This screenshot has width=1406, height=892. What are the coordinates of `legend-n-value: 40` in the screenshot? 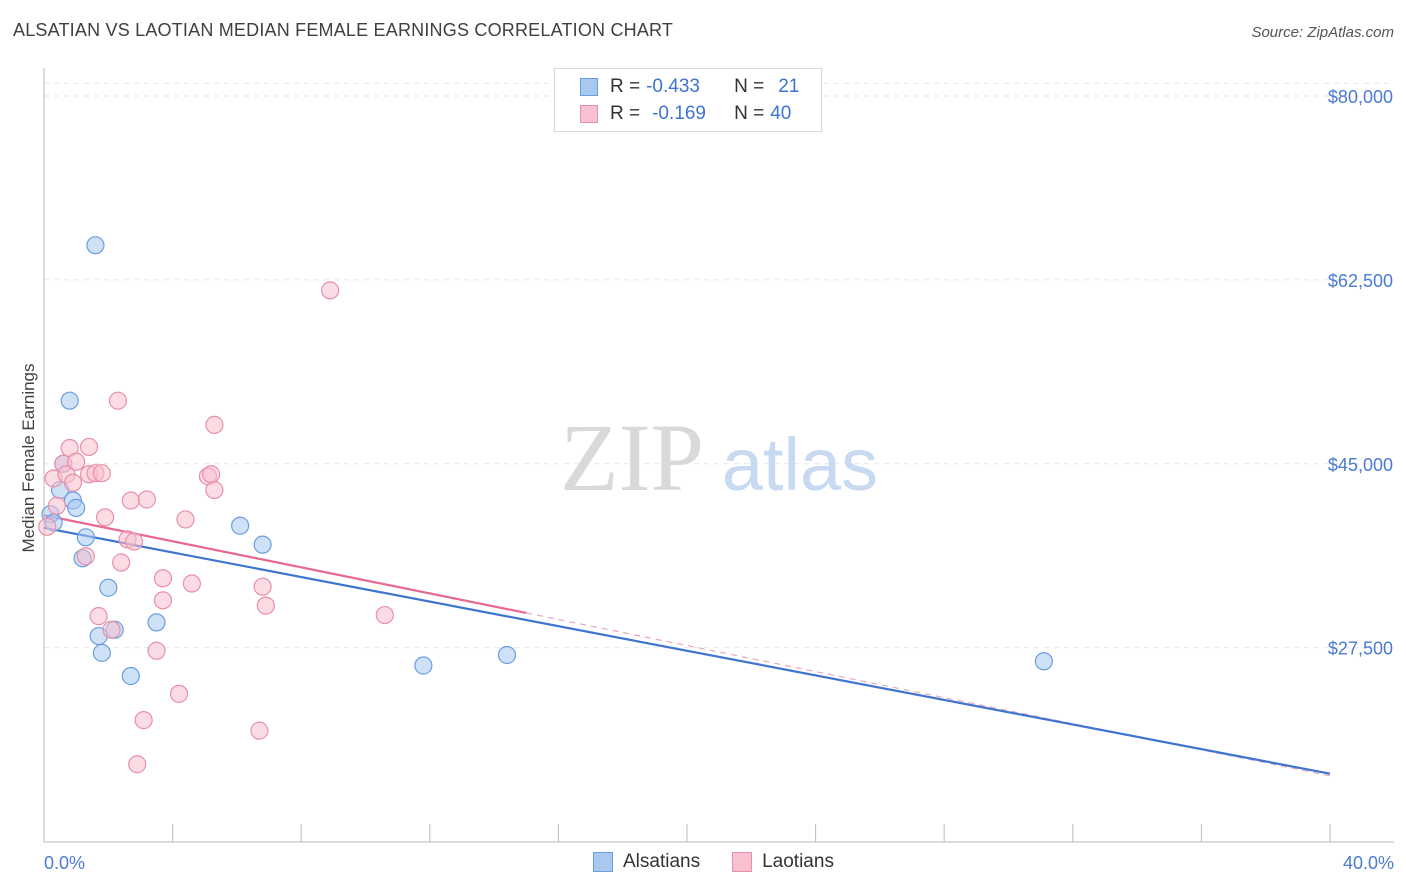 It's located at (781, 113).